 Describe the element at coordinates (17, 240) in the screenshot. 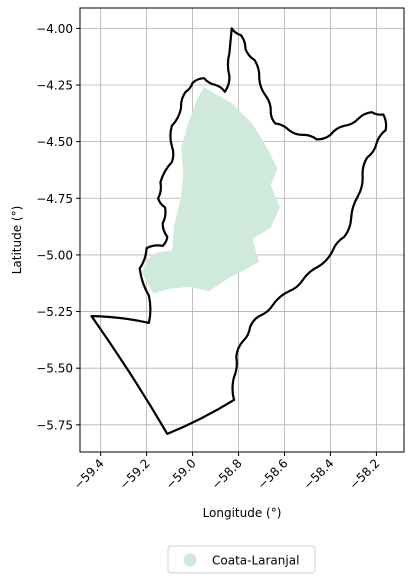

I see `y-axis-label: Latitude (°)` at that location.